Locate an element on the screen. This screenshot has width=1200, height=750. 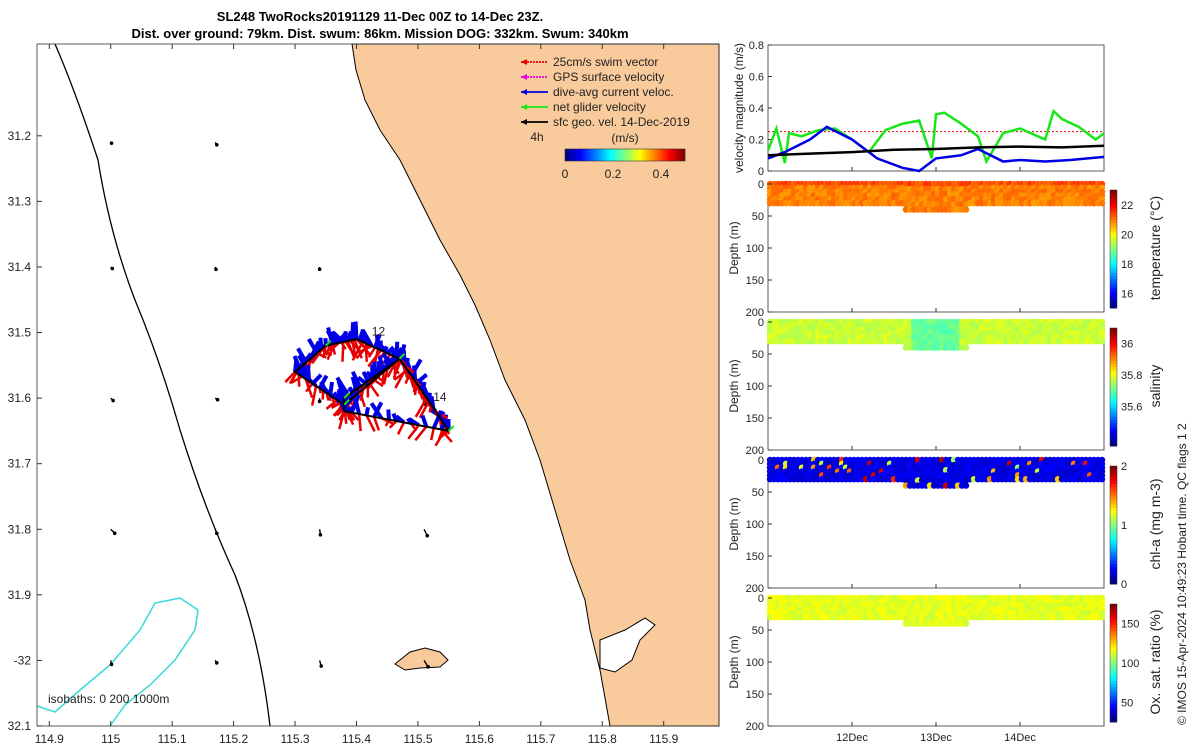
section-ytick-label: 200 is located at coordinates (755, 313).